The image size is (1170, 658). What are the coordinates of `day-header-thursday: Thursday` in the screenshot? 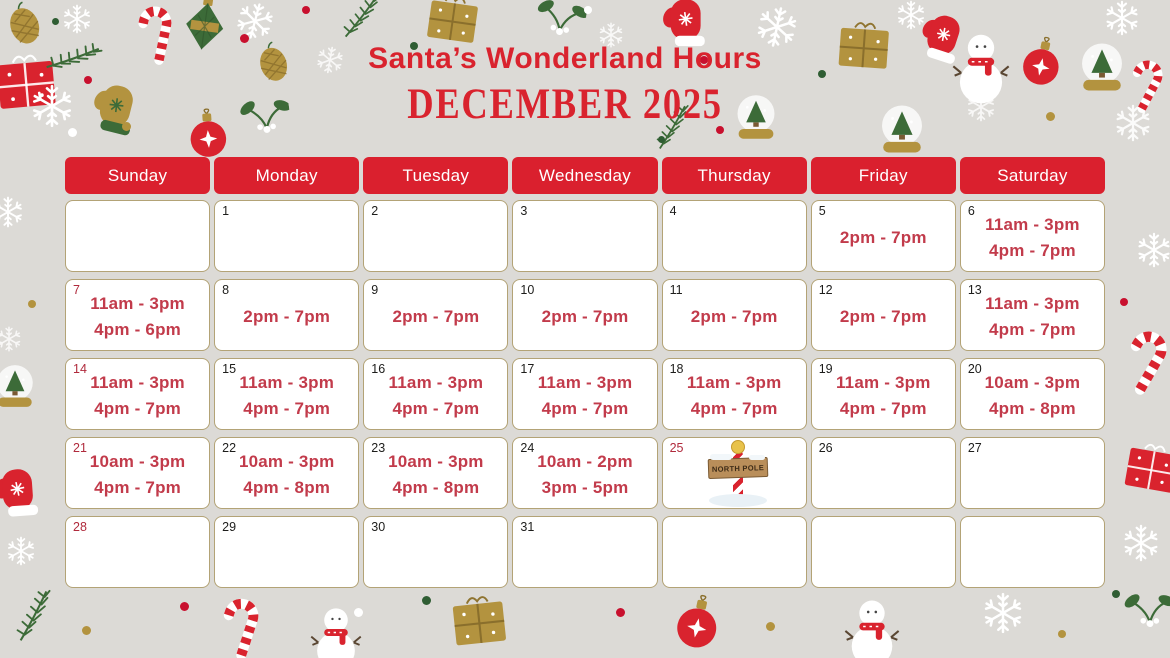 It's located at (734, 175).